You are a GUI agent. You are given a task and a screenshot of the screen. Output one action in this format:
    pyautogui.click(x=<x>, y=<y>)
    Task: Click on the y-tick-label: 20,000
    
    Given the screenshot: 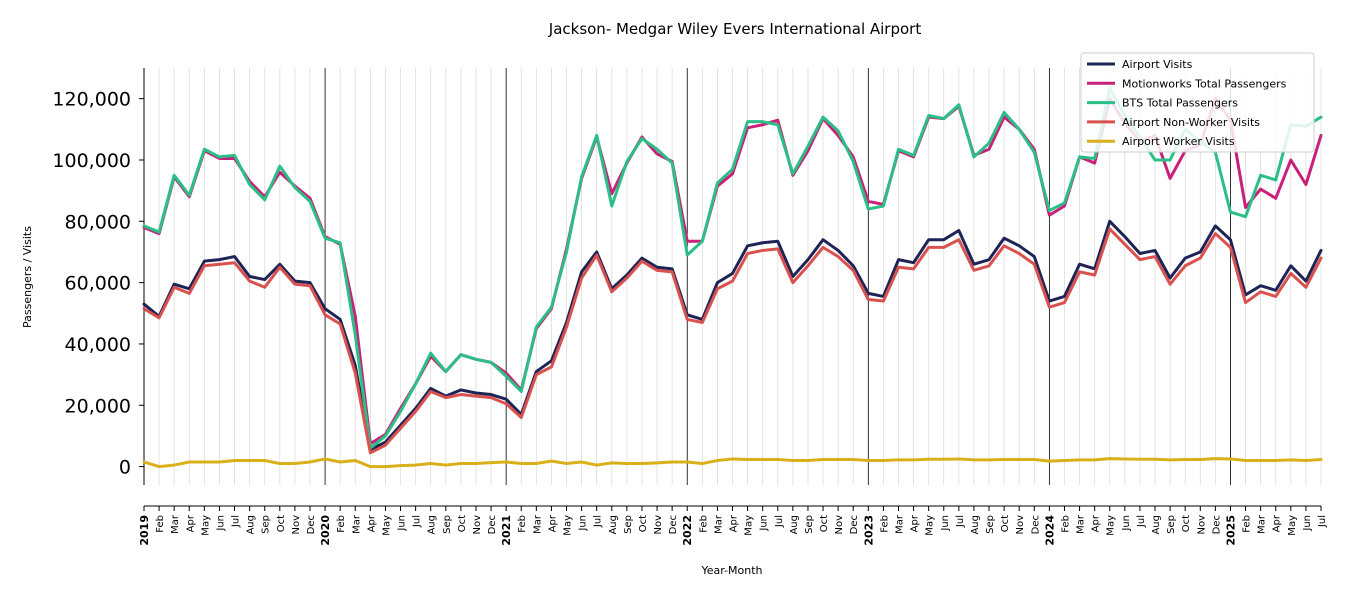 What is the action you would take?
    pyautogui.click(x=98, y=406)
    